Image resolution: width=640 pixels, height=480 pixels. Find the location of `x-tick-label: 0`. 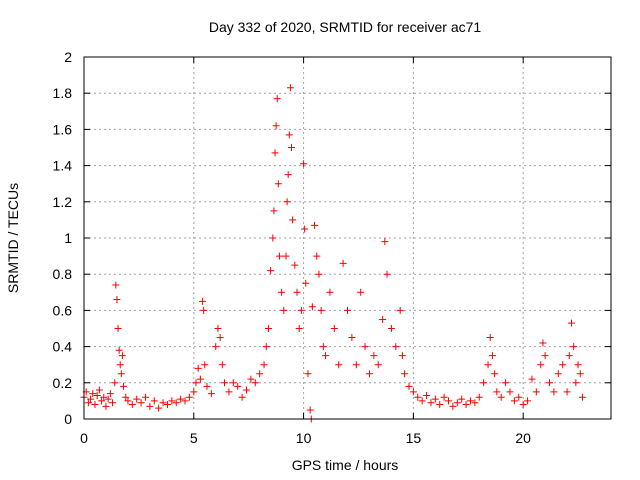

x-tick-label: 0 is located at coordinates (84, 438).